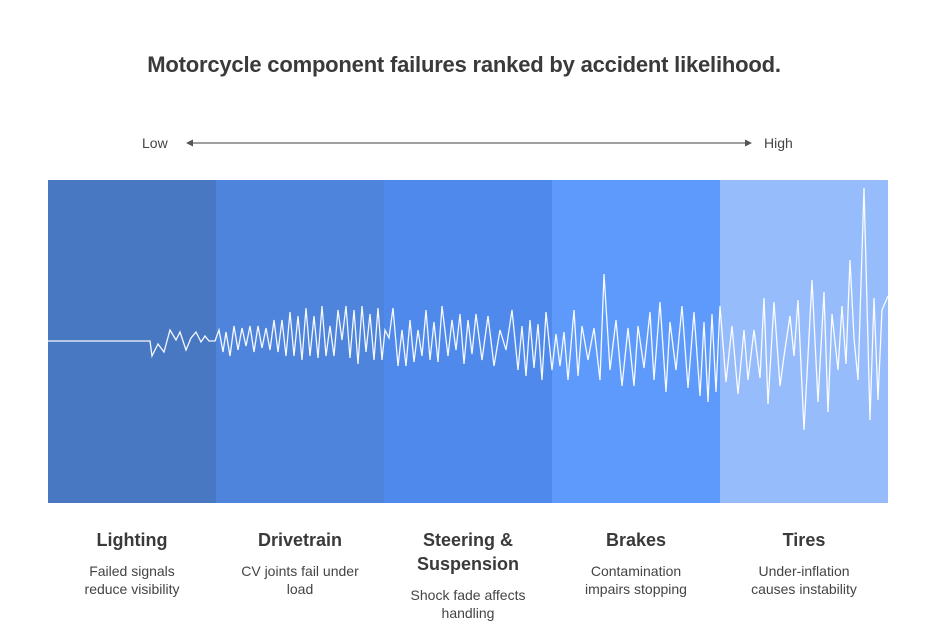 The width and height of the screenshot is (928, 638). I want to click on component-description: Contamination impairs stopping, so click(636, 580).